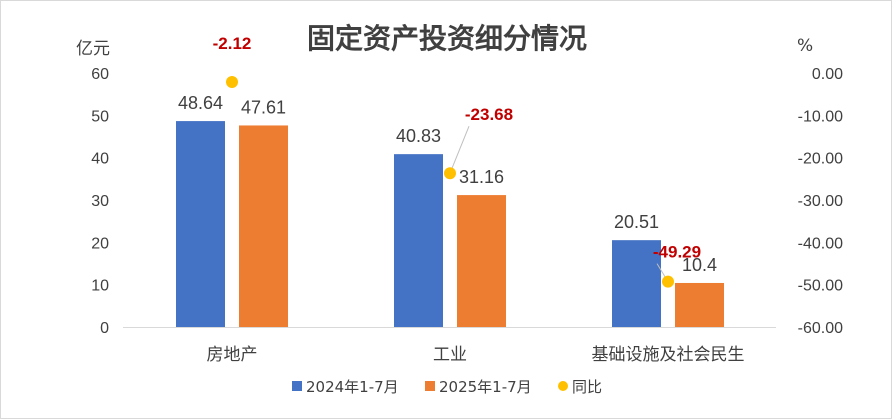 This screenshot has height=419, width=892. What do you see at coordinates (100, 243) in the screenshot?
I see `left-tick-label: 20` at bounding box center [100, 243].